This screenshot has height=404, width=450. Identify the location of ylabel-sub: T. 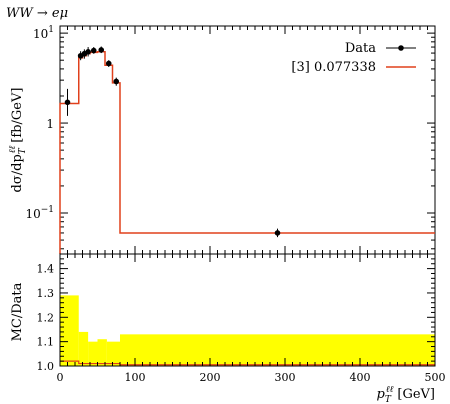
(23, 150).